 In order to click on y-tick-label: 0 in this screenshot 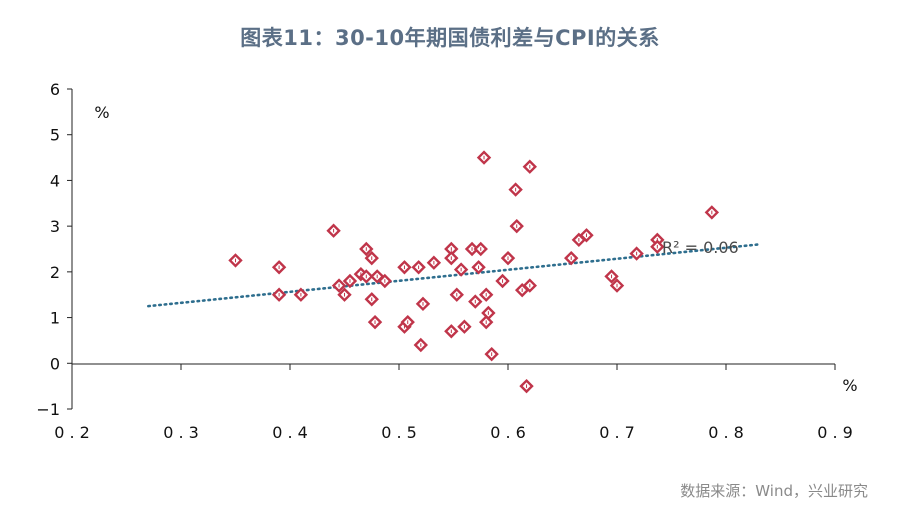, I will do `click(55, 363)`.